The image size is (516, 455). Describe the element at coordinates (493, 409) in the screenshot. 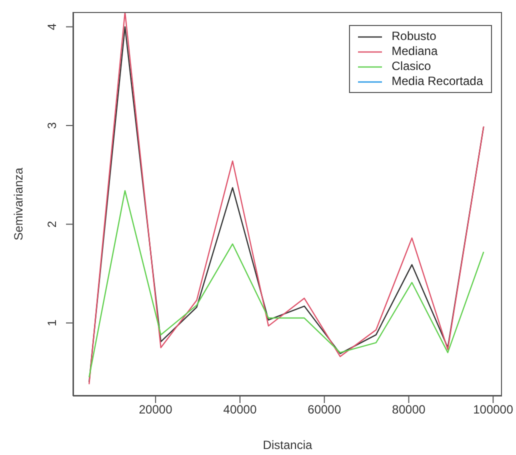

I see `x-tick-label: 100000` at that location.